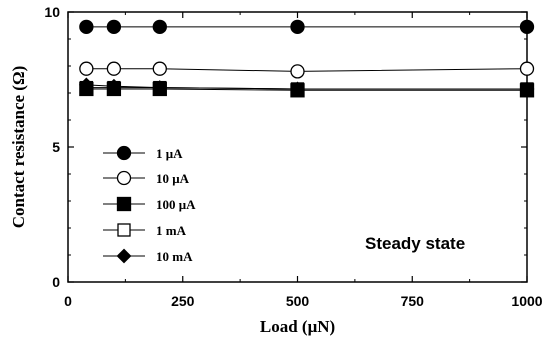 Image resolution: width=542 pixels, height=342 pixels. What do you see at coordinates (298, 301) in the screenshot?
I see `x-tick-label: 500` at bounding box center [298, 301].